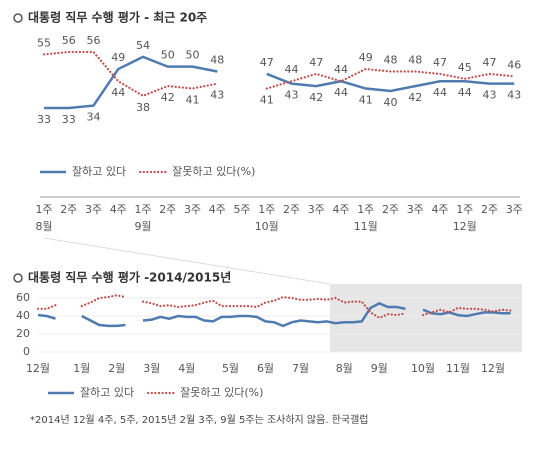 The image size is (550, 450). Describe the element at coordinates (117, 17) in the screenshot. I see `chart-title: 대통령 직무 수행 평가 - 최근 20주` at that location.